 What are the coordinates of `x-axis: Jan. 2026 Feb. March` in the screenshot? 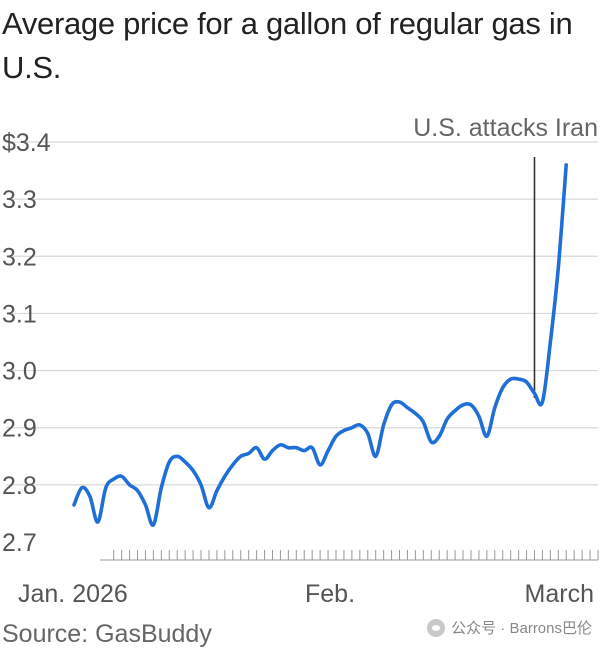 It's located at (308, 579).